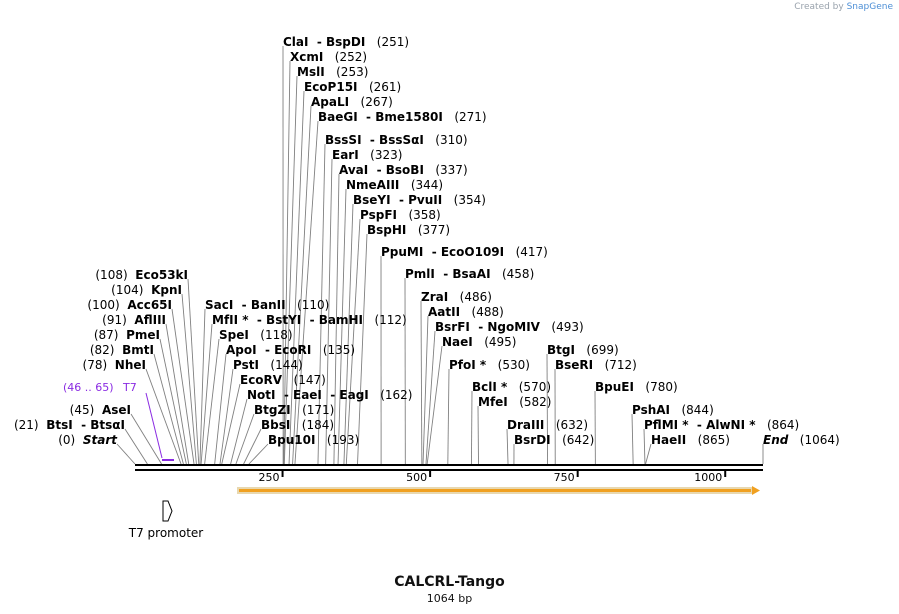 The width and height of the screenshot is (899, 614). Describe the element at coordinates (166, 520) in the screenshot. I see `t7-promoter-feature: T7 promoter` at that location.